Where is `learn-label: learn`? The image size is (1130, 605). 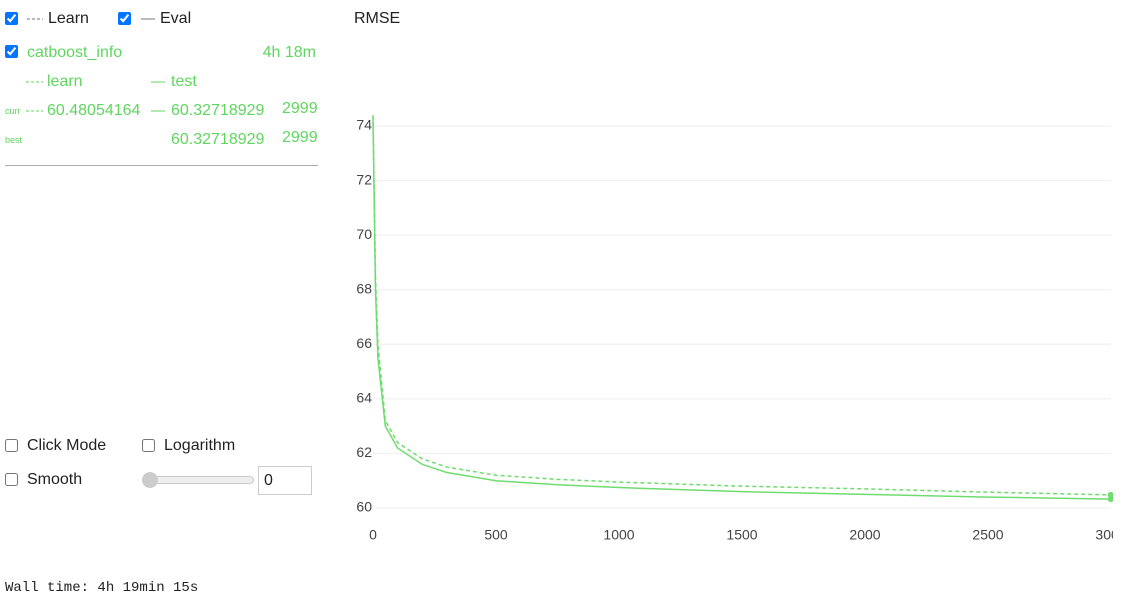
learn-label: learn is located at coordinates (65, 81).